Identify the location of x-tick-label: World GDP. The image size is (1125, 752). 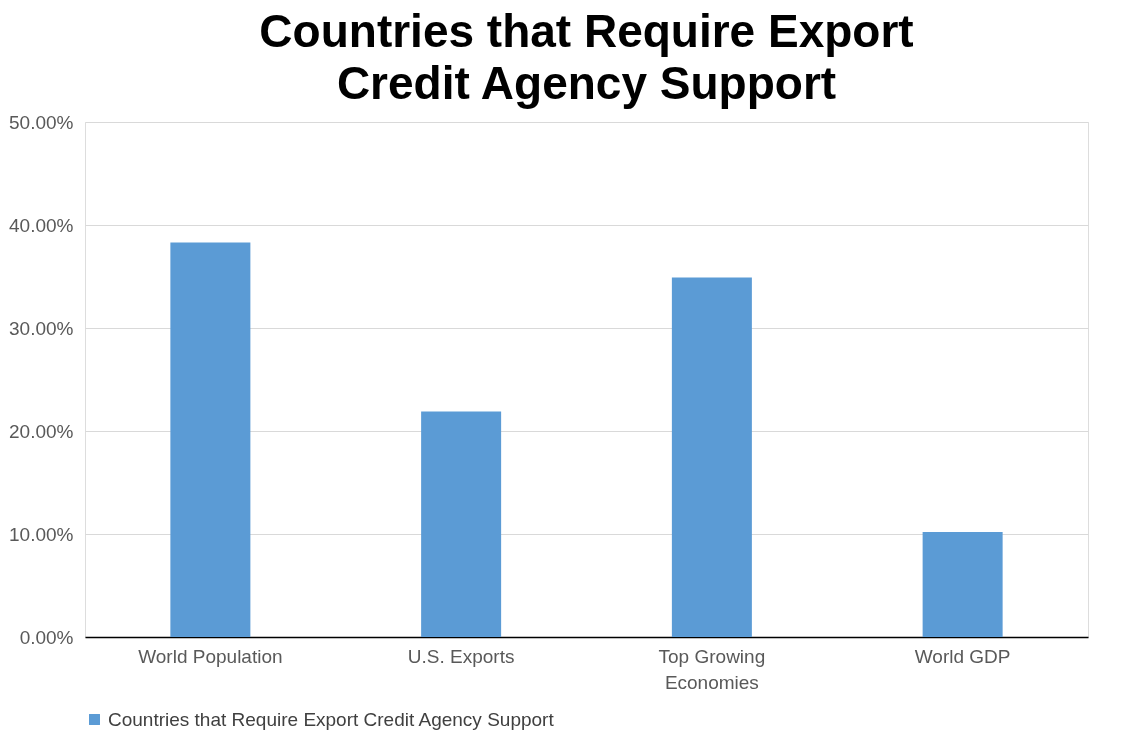
(962, 656).